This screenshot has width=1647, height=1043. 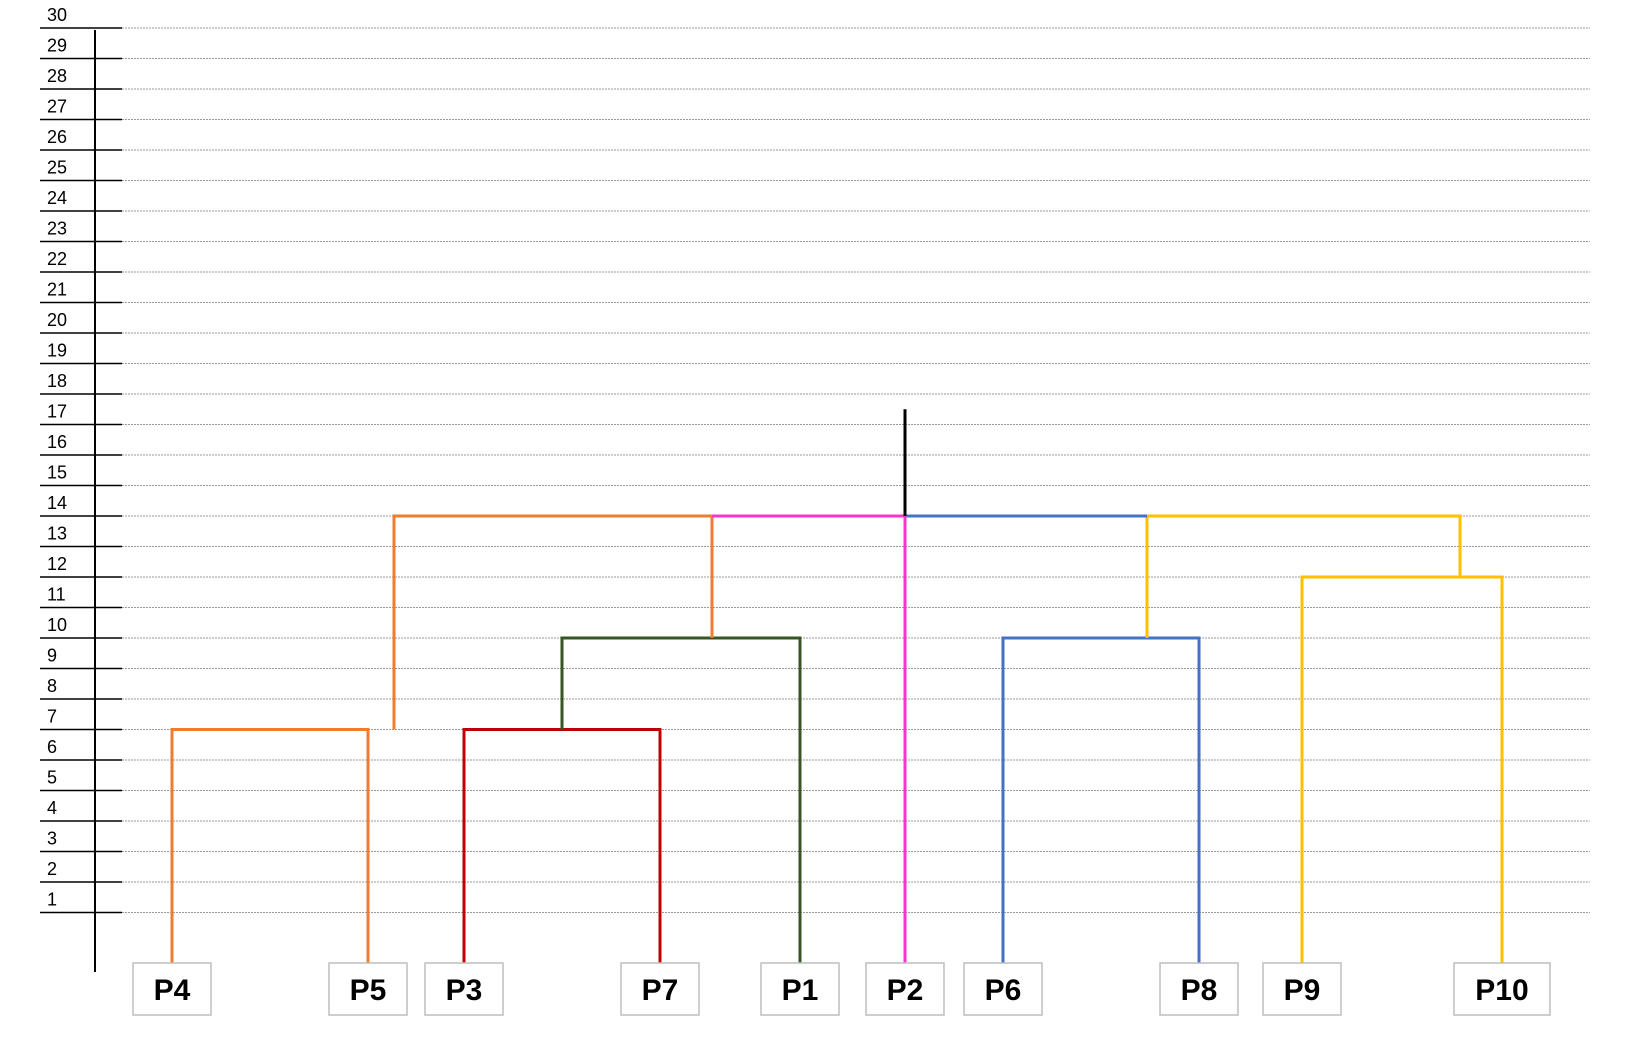 What do you see at coordinates (553, 622) in the screenshot?
I see `branch-p4p5-group` at bounding box center [553, 622].